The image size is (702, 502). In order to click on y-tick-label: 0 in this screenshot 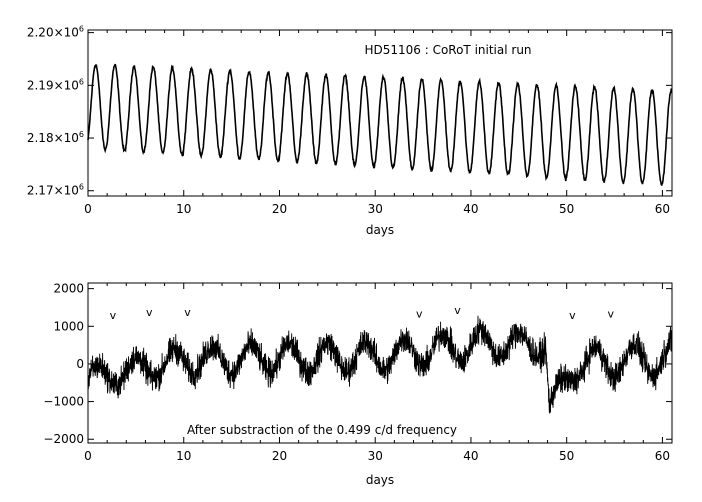, I will do `click(80, 364)`.